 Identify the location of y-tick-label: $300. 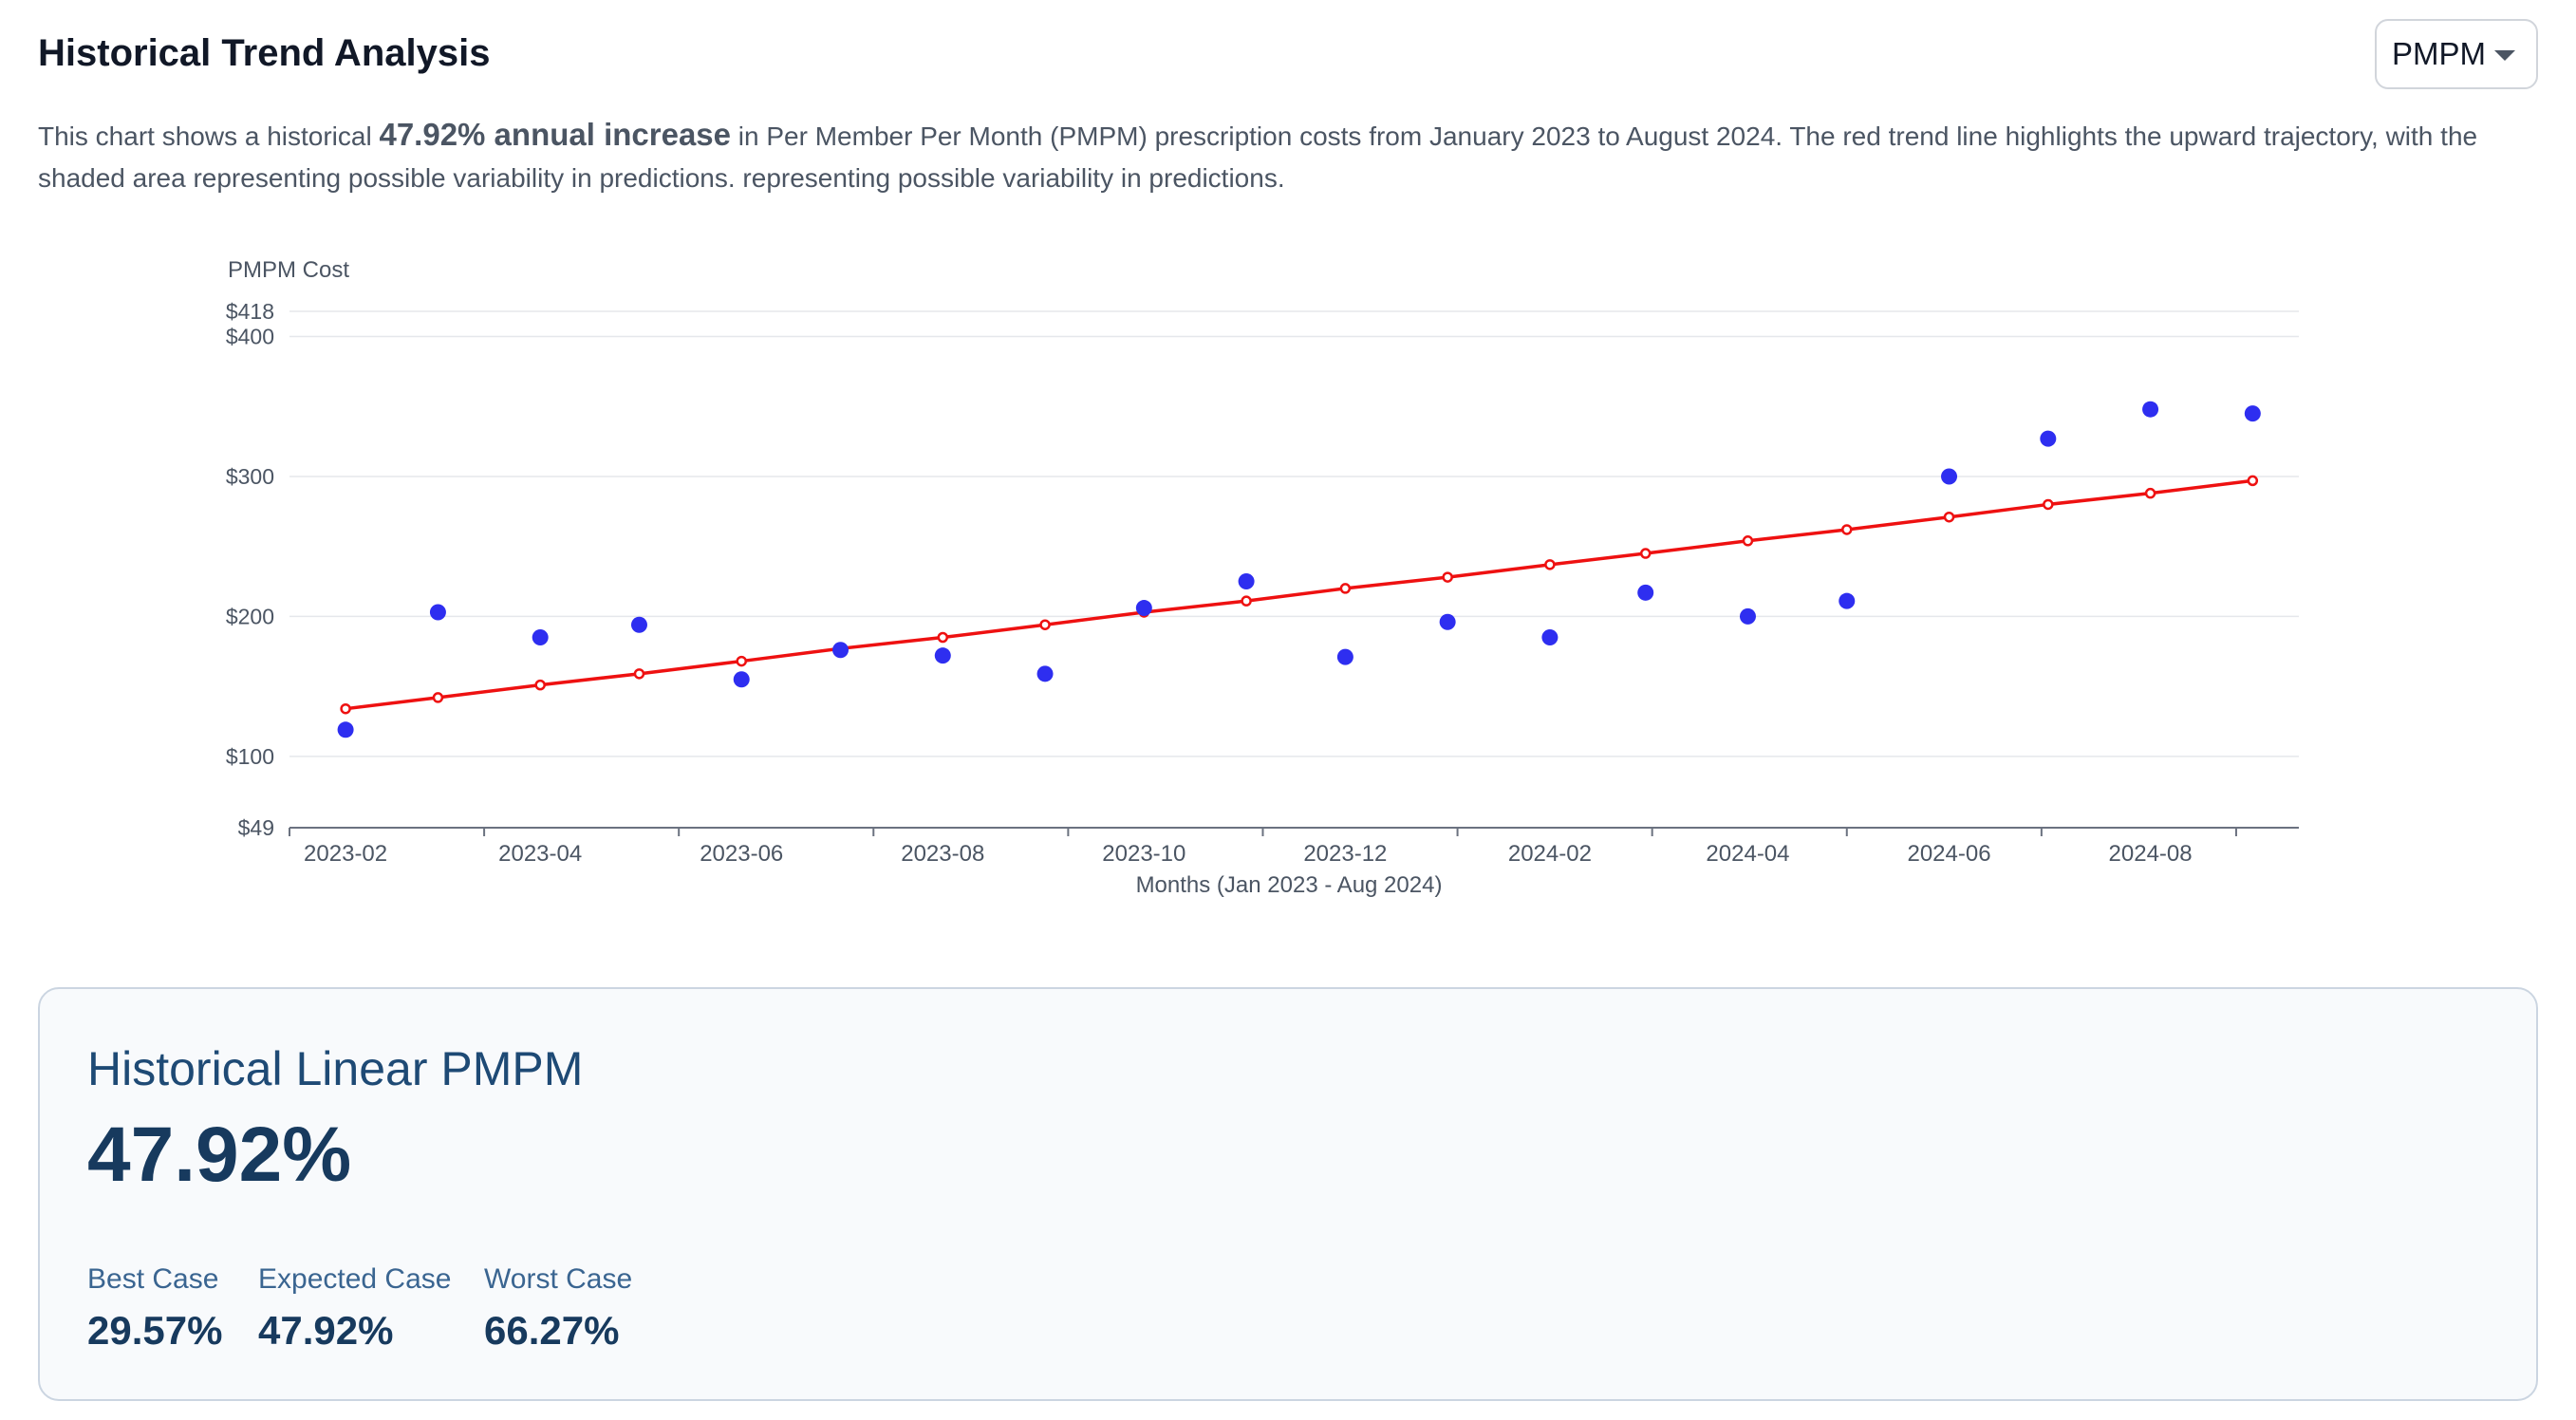
(250, 476).